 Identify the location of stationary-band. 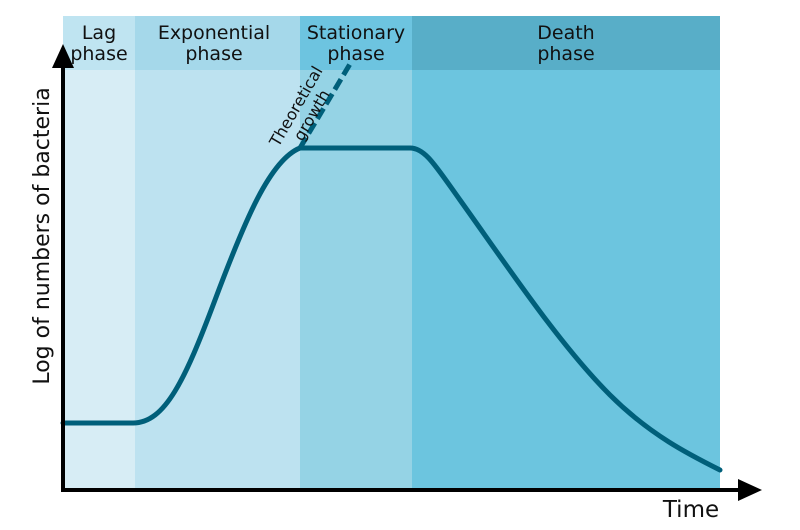
(356, 253).